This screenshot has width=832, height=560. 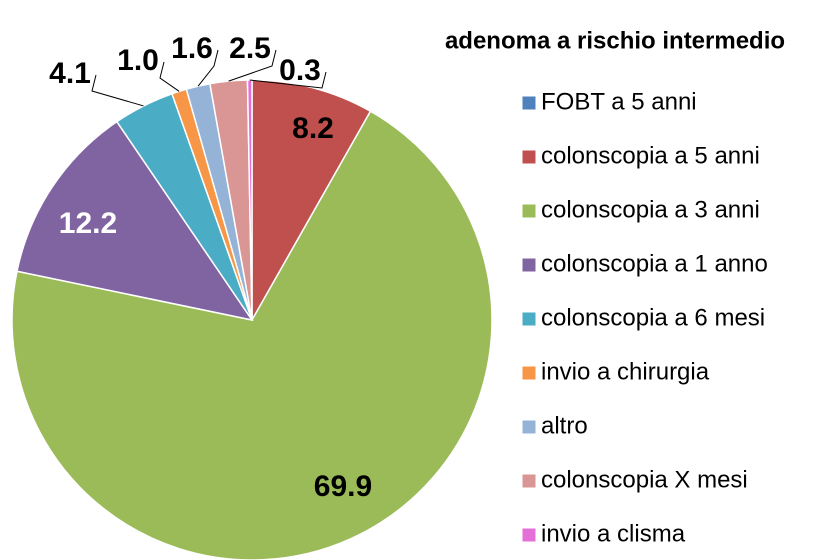 I want to click on legend-label: colonscopia a 3 anni, so click(x=650, y=209).